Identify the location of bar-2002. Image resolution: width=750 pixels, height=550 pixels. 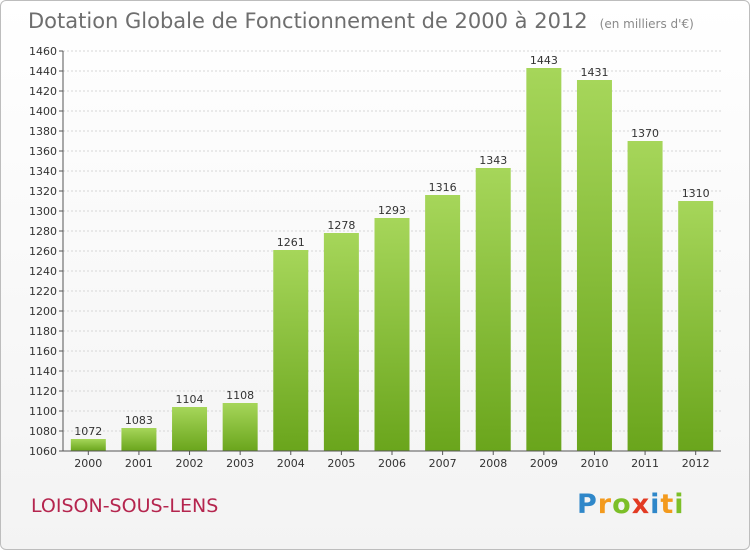
(190, 429).